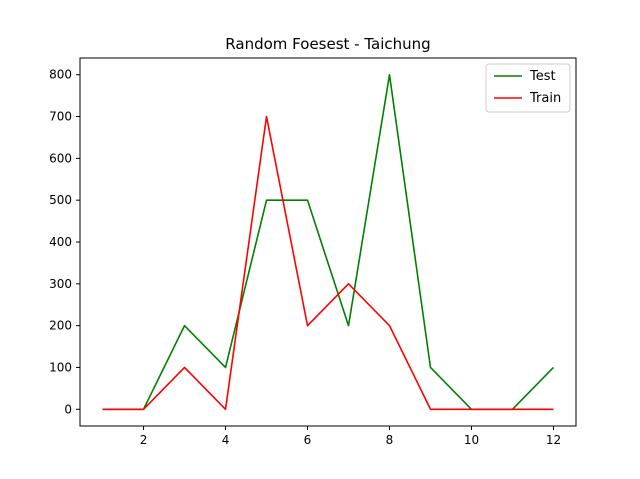  I want to click on y-tick-label: 700, so click(60, 117).